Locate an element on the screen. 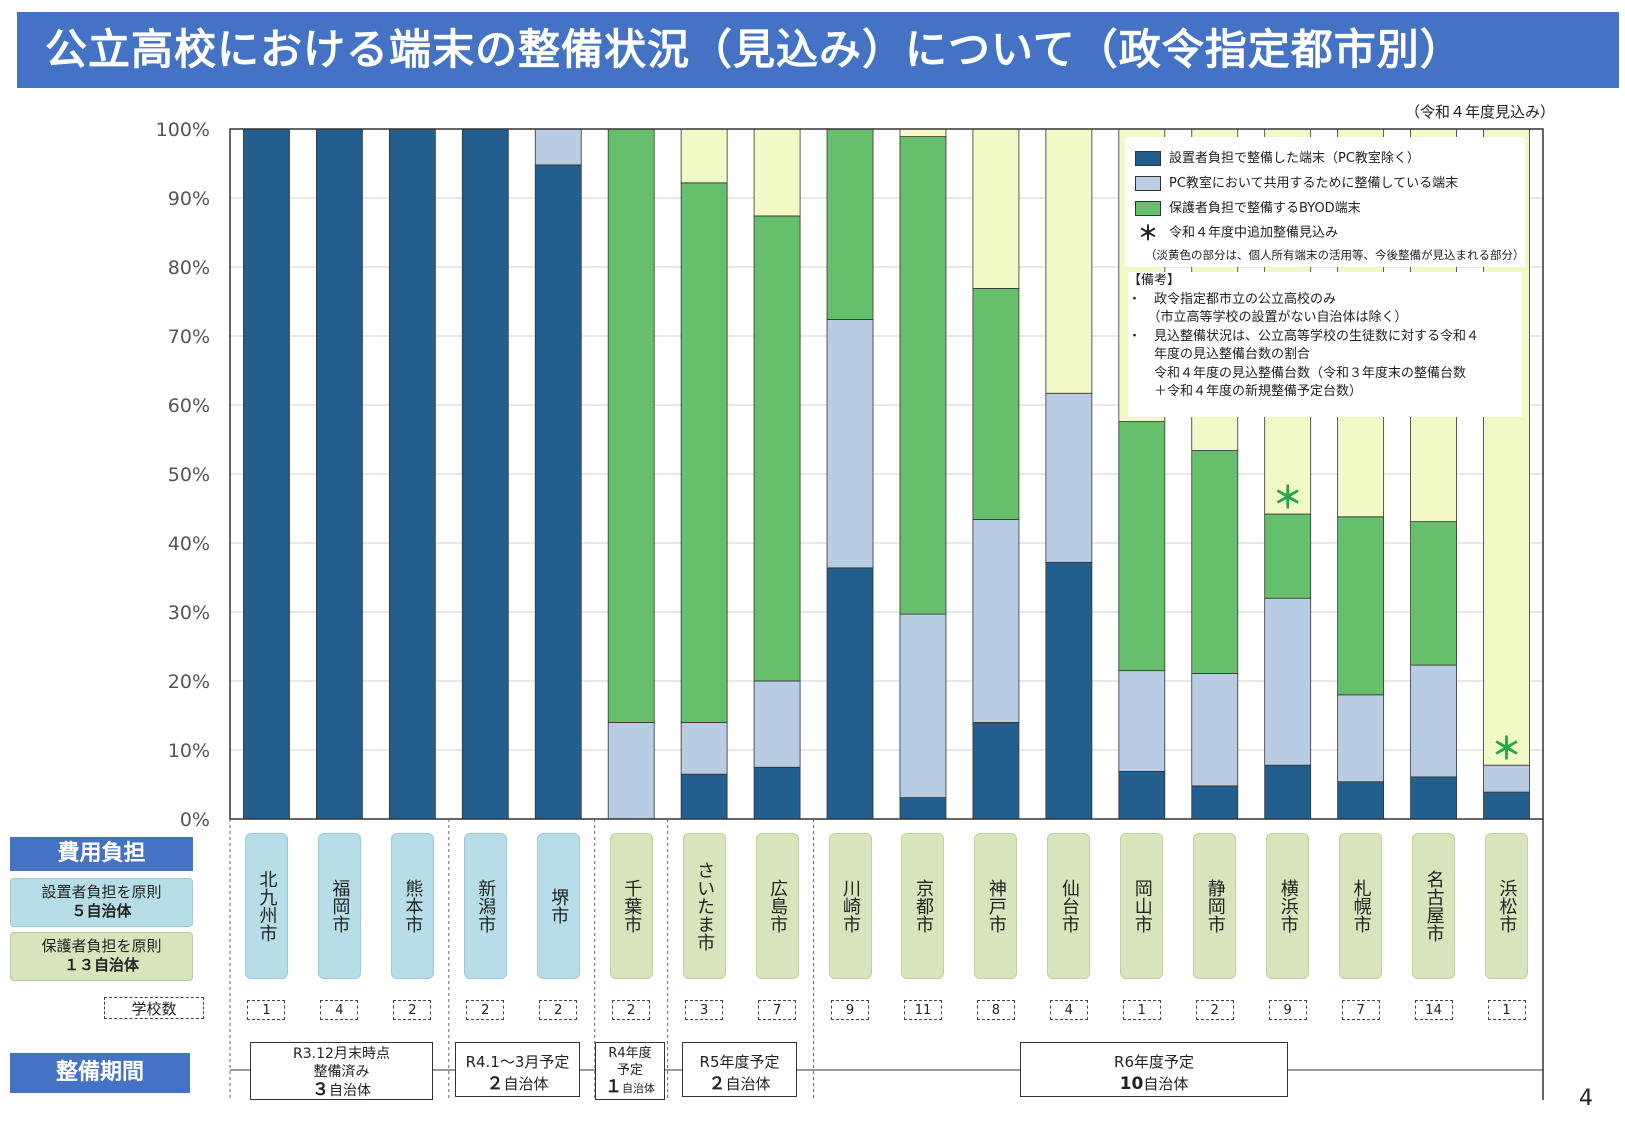 This screenshot has width=1625, height=1125. city-label: 新潟市 is located at coordinates (485, 906).